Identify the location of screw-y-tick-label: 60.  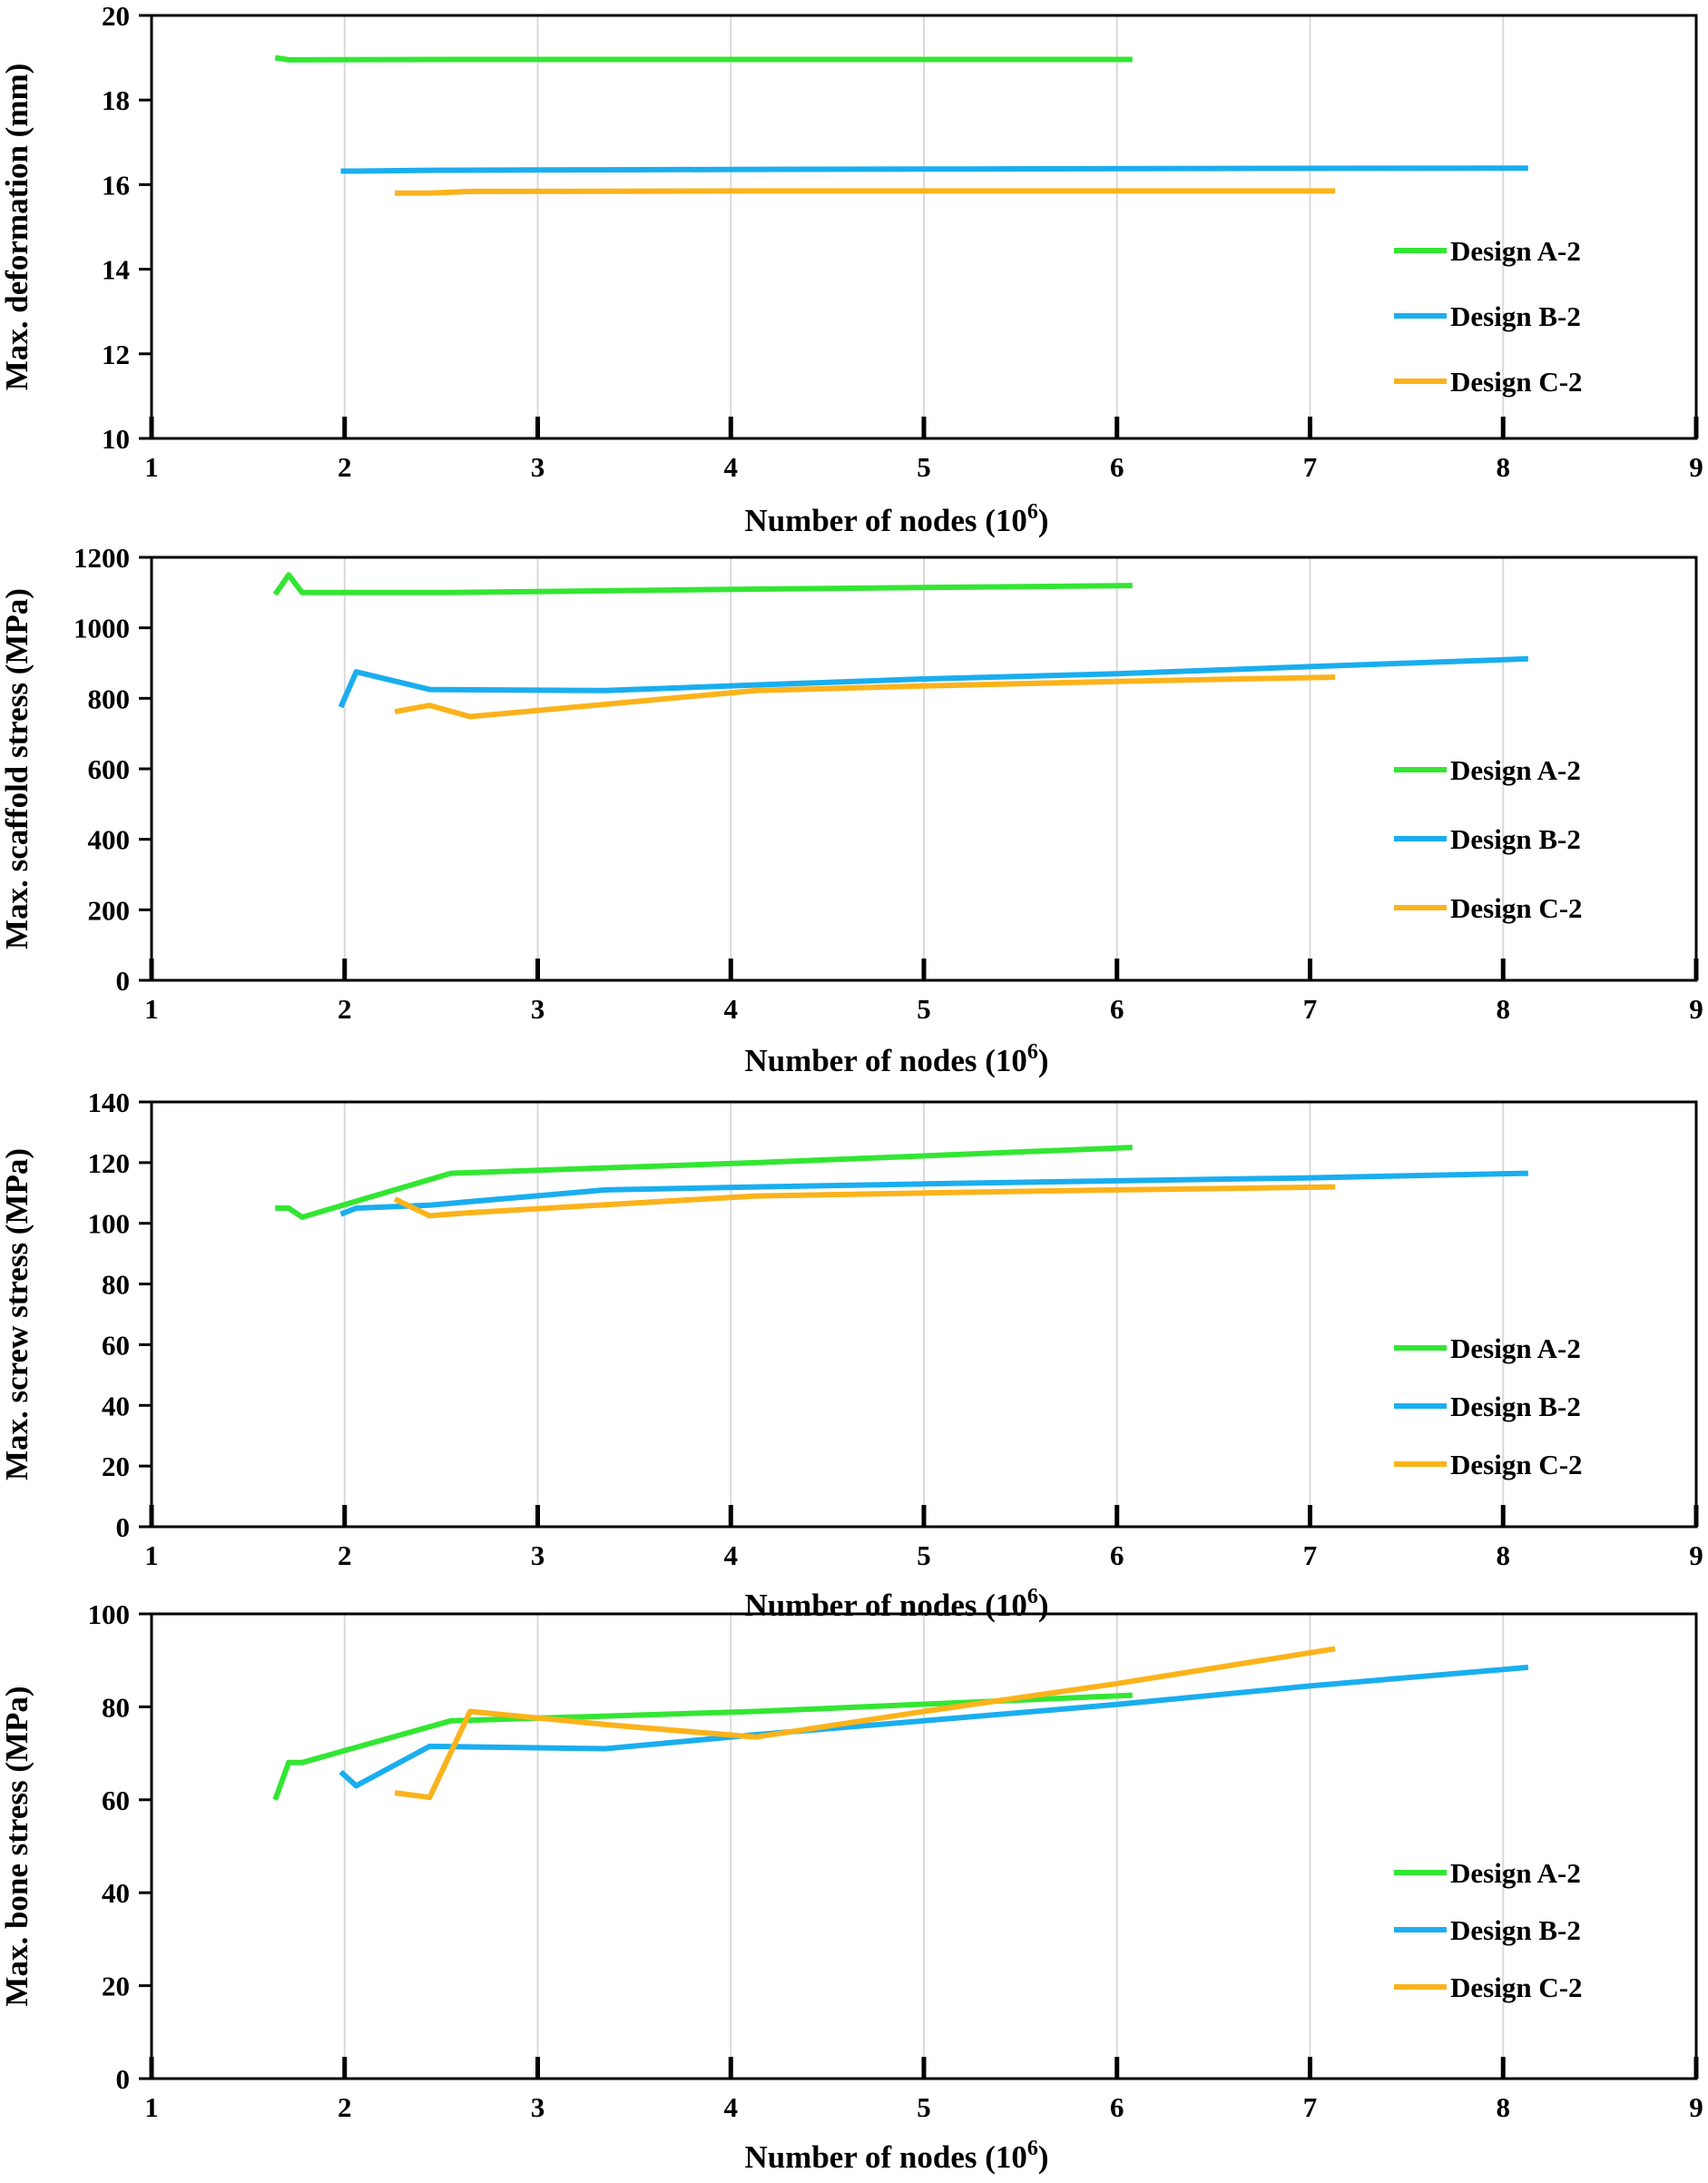
(116, 1345).